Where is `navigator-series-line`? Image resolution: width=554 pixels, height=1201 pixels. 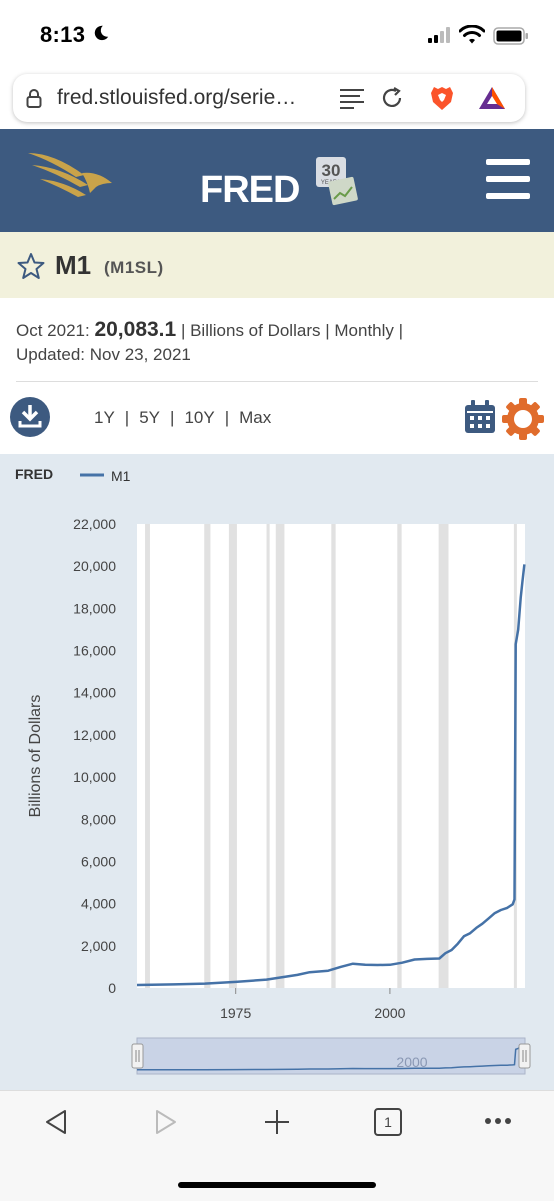
navigator-series-line is located at coordinates (331, 1057).